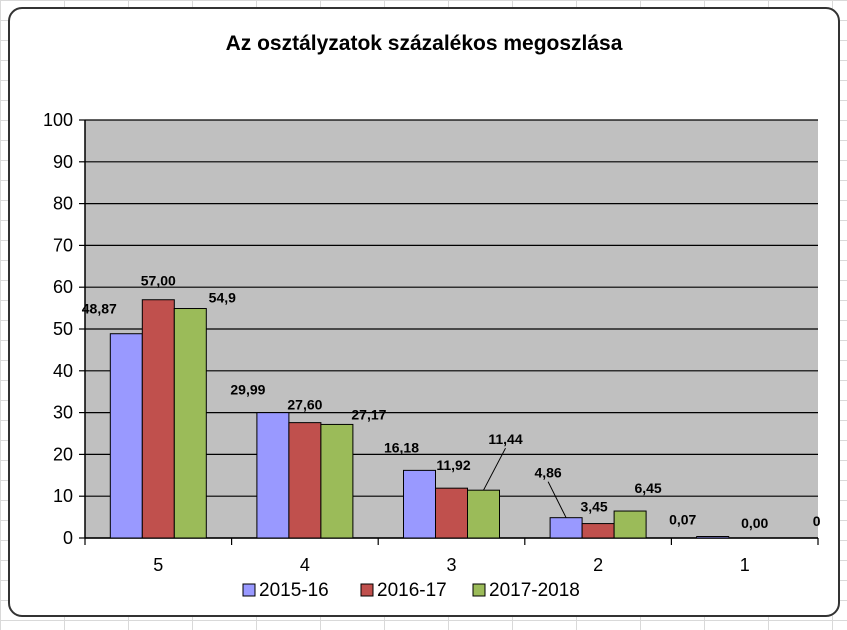 This screenshot has height=630, width=847. Describe the element at coordinates (99, 309) in the screenshot. I see `data-label: 48,87` at that location.